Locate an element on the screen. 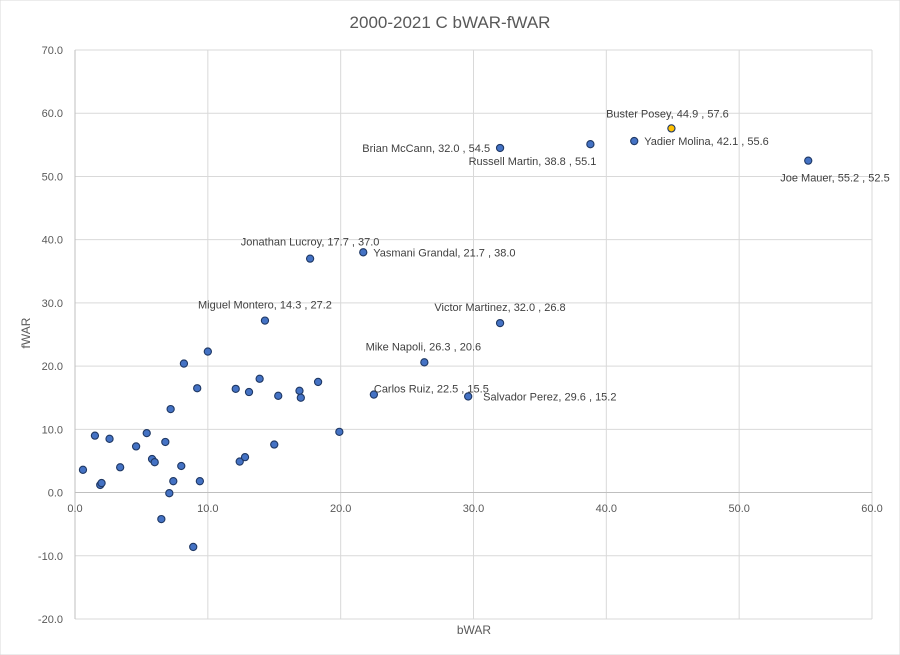 This screenshot has width=900, height=655. data-label: Buster Posey, 44.9 , 57.6 is located at coordinates (667, 114).